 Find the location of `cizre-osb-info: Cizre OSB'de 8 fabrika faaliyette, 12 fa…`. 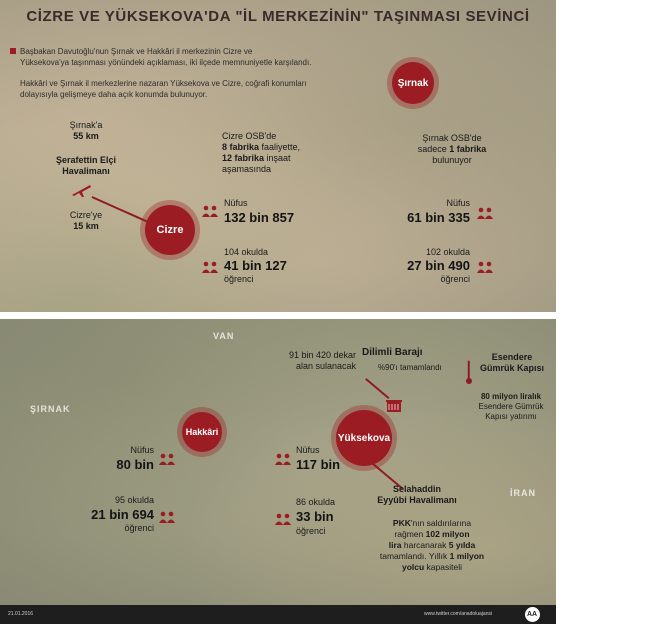

cizre-osb-info: Cizre OSB'de 8 fabrika faaliyette, 12 fa… is located at coordinates (261, 152).